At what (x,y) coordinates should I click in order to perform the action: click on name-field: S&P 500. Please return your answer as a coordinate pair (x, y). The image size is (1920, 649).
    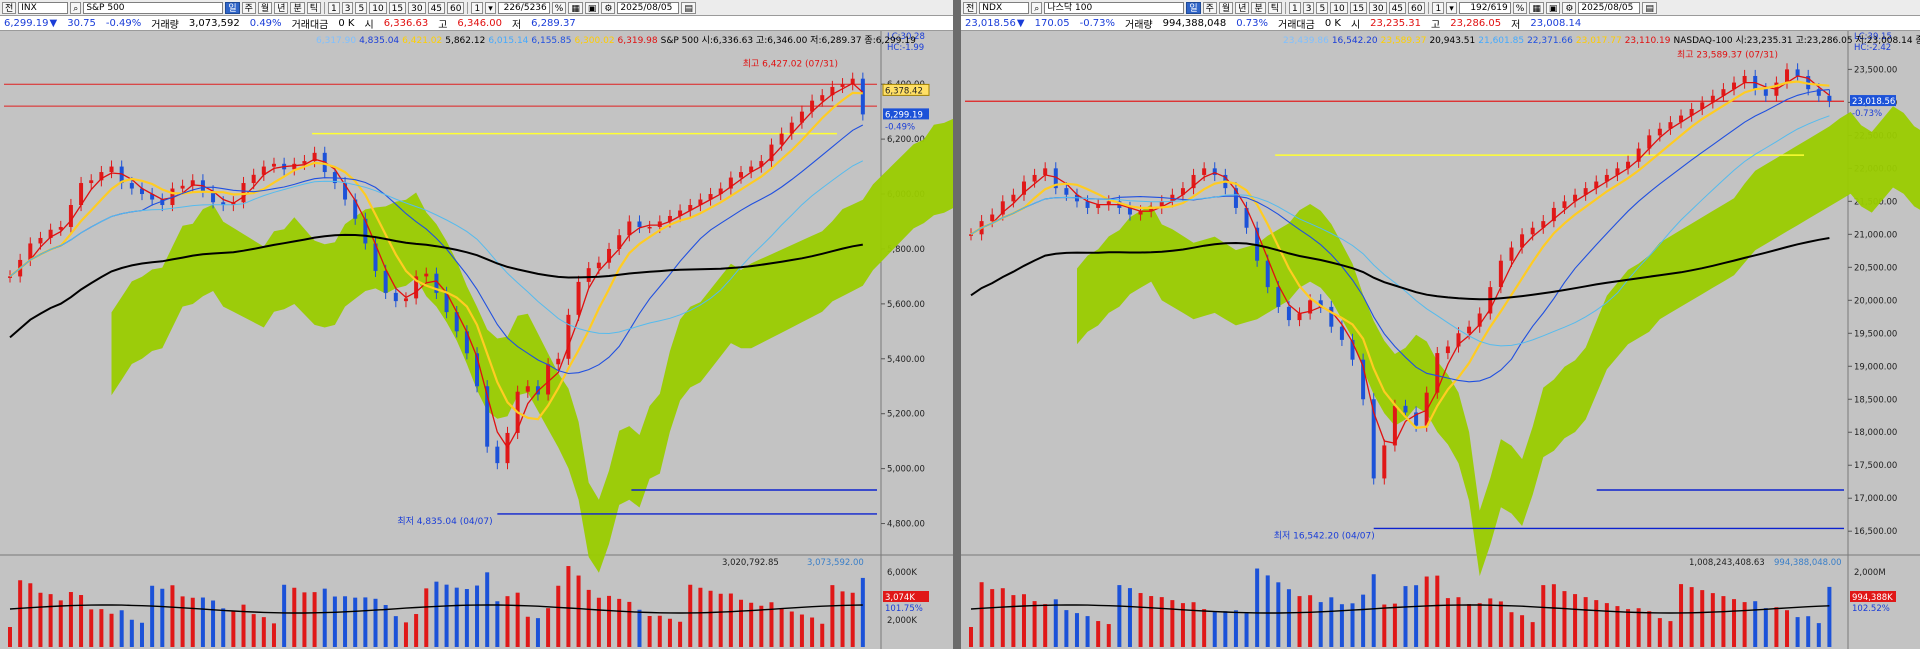
    Looking at the image, I should click on (153, 7).